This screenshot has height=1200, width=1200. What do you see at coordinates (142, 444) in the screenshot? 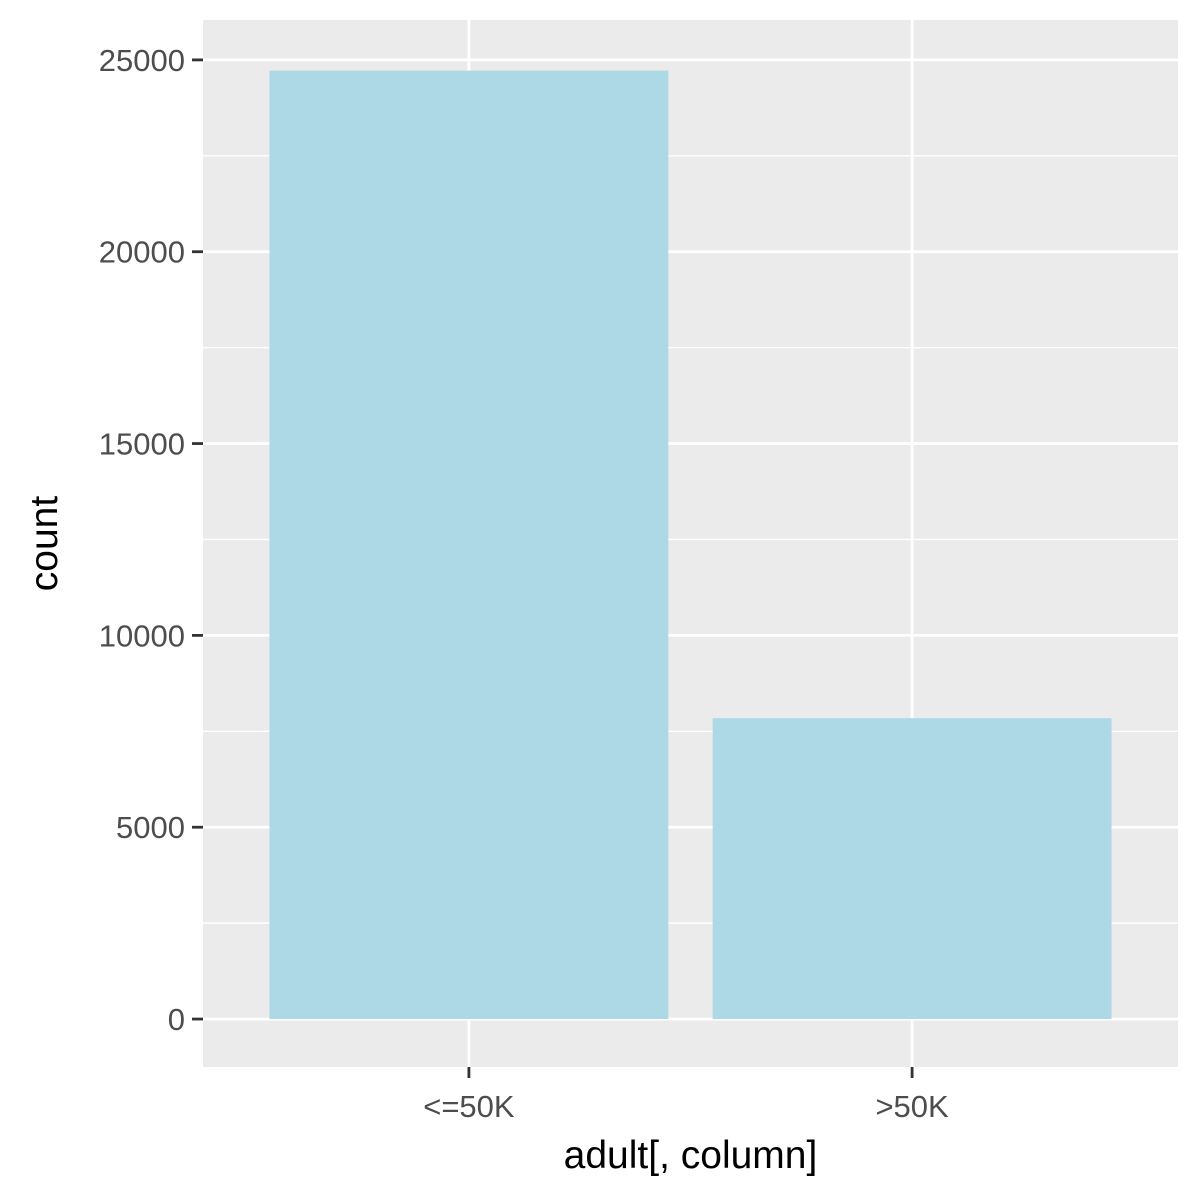
I see `y-tick-label: 15000` at bounding box center [142, 444].